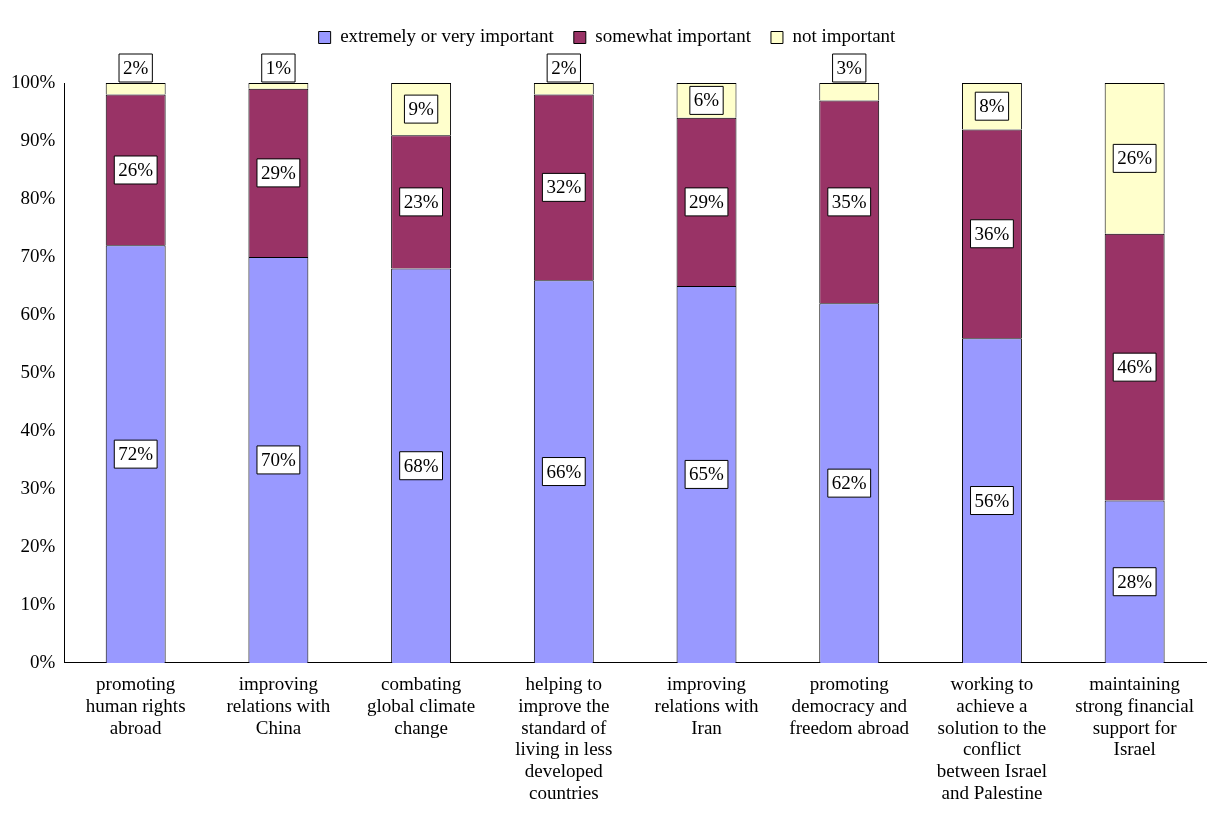  Describe the element at coordinates (38, 313) in the screenshot. I see `y-tick-label: 60%` at that location.